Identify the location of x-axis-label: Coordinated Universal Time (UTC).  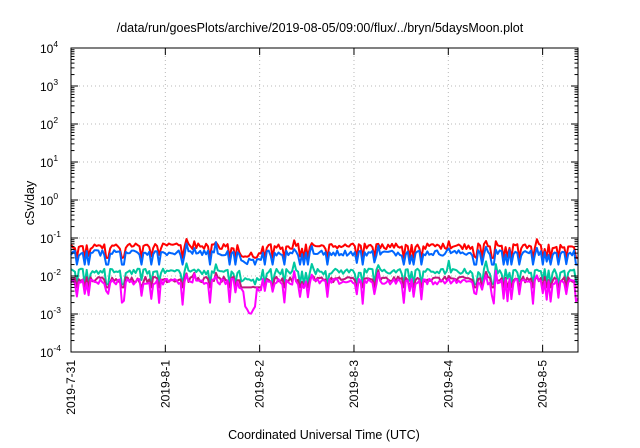
(324, 435).